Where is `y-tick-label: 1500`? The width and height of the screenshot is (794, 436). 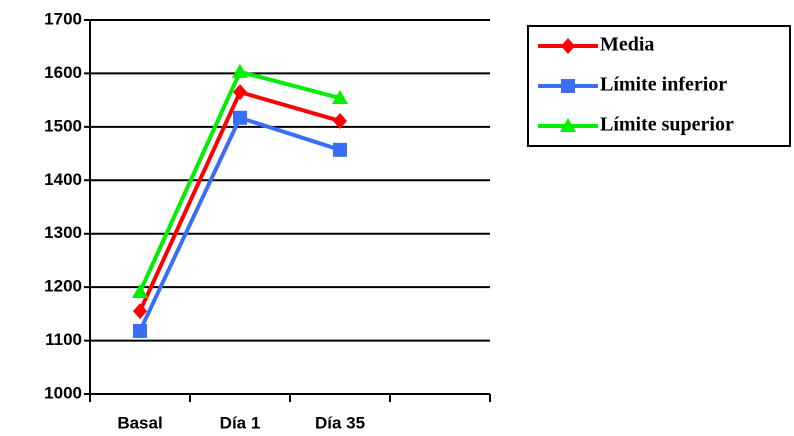 y-tick-label: 1500 is located at coordinates (63, 125).